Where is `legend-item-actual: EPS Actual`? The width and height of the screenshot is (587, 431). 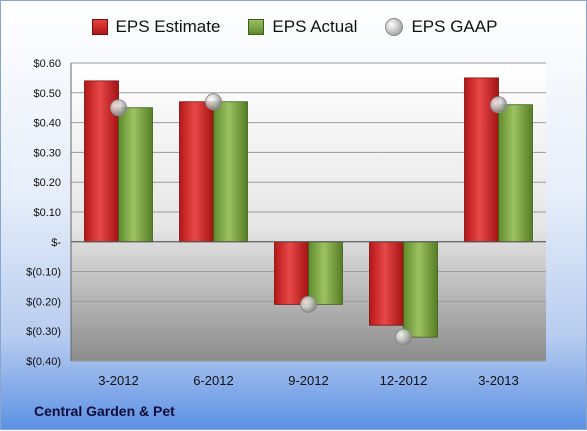 legend-item-actual: EPS Actual is located at coordinates (302, 27).